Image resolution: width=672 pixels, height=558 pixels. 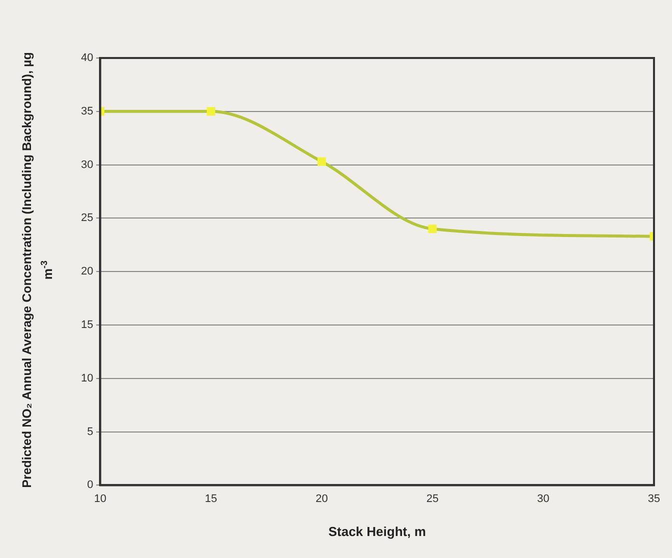 What do you see at coordinates (211, 498) in the screenshot?
I see `x-tick-label: 15` at bounding box center [211, 498].